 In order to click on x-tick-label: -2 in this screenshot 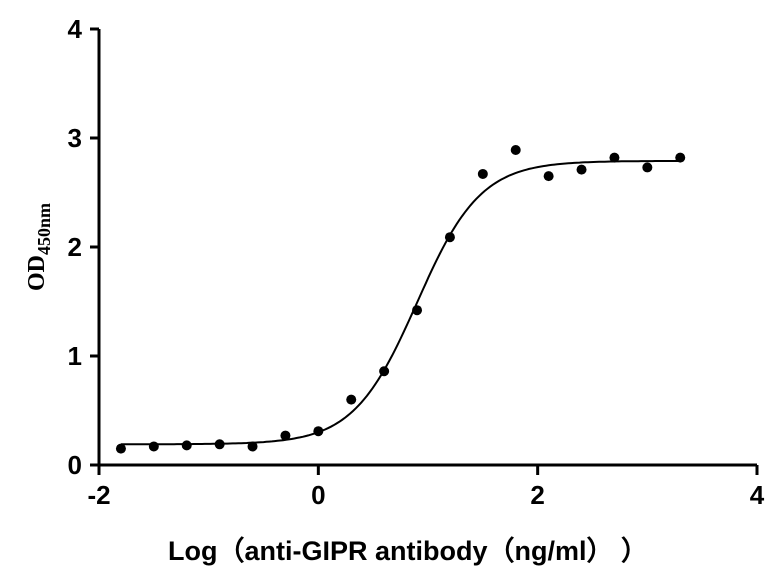, I will do `click(98, 495)`.